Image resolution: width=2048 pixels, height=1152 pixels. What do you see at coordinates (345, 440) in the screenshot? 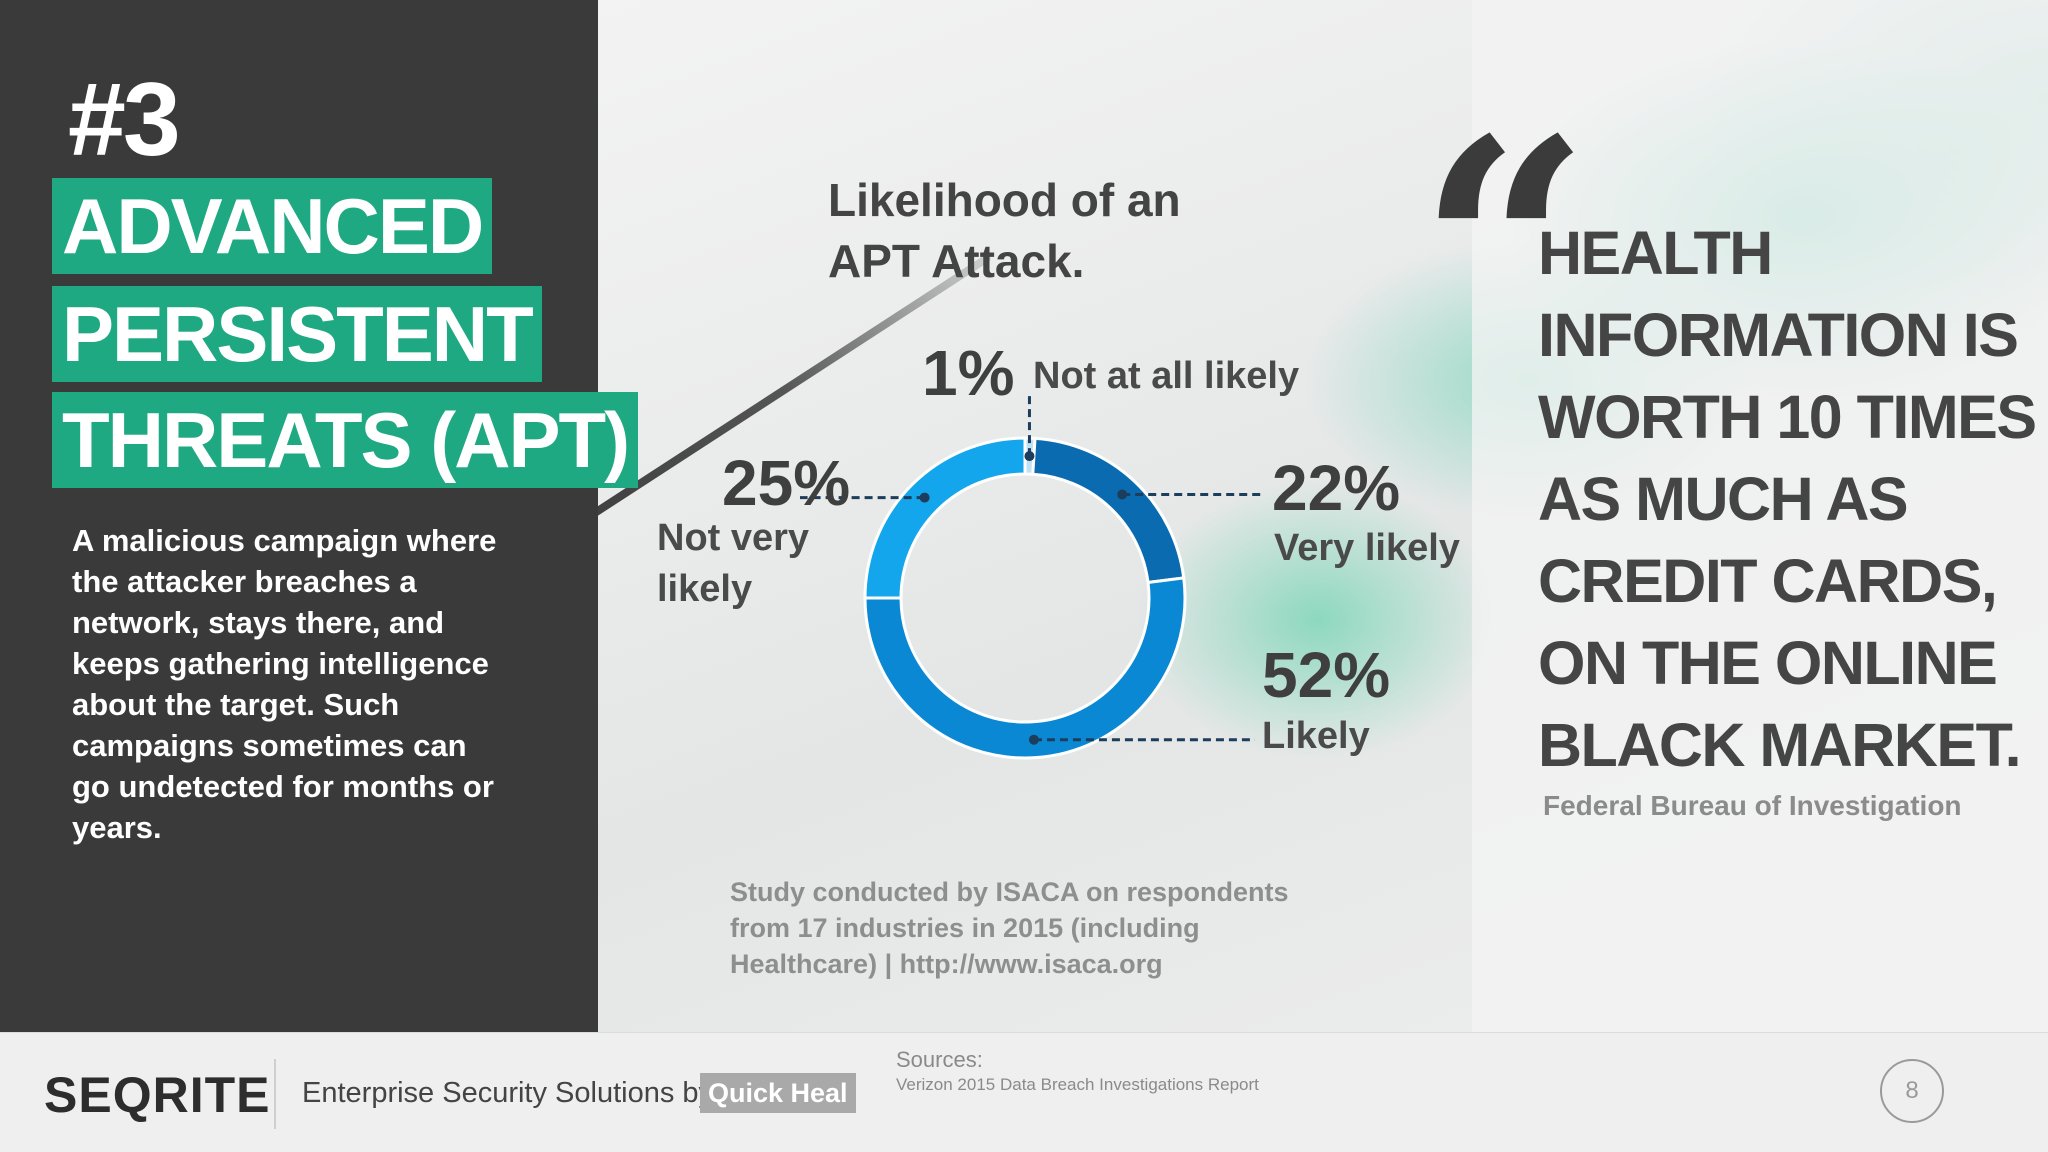
I see `threat-title-line-3: THREATS (APT)` at bounding box center [345, 440].